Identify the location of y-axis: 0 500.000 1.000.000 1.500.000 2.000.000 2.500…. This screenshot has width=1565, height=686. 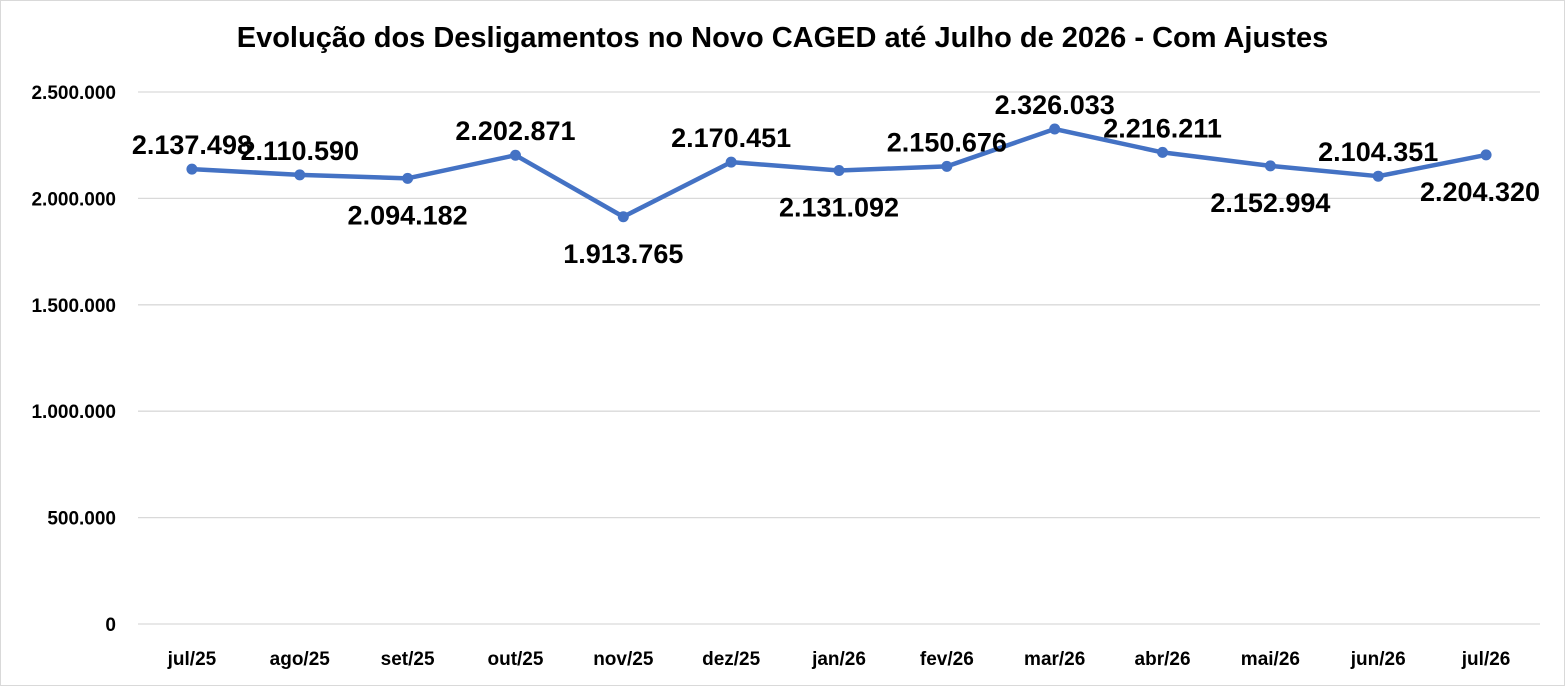
(73, 359).